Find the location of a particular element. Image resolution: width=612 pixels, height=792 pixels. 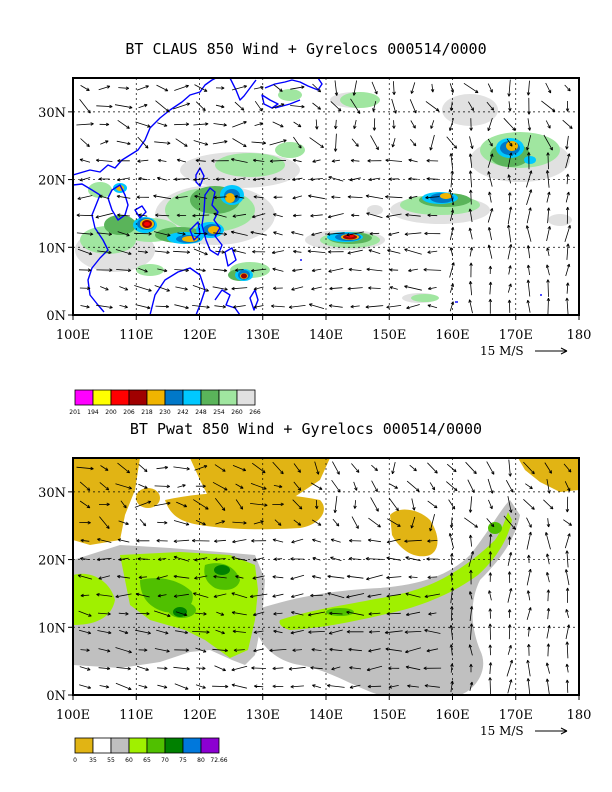

colorbar-label: 65 is located at coordinates (147, 760).